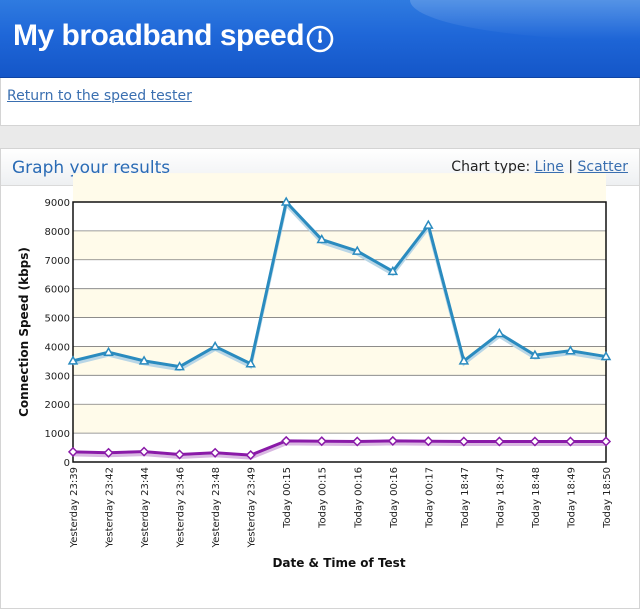 The width and height of the screenshot is (640, 609). What do you see at coordinates (320, 102) in the screenshot?
I see `nav-panel: Return to the speed tester` at bounding box center [320, 102].